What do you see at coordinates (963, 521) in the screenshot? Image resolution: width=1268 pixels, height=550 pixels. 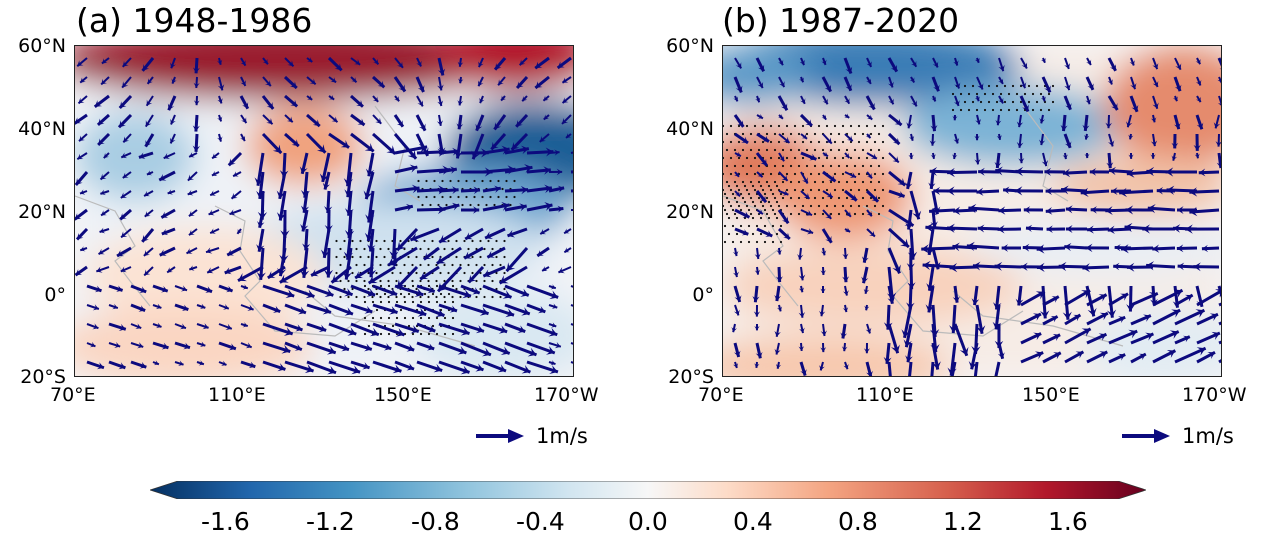 I see `colorbar-tick: 1.2` at bounding box center [963, 521].